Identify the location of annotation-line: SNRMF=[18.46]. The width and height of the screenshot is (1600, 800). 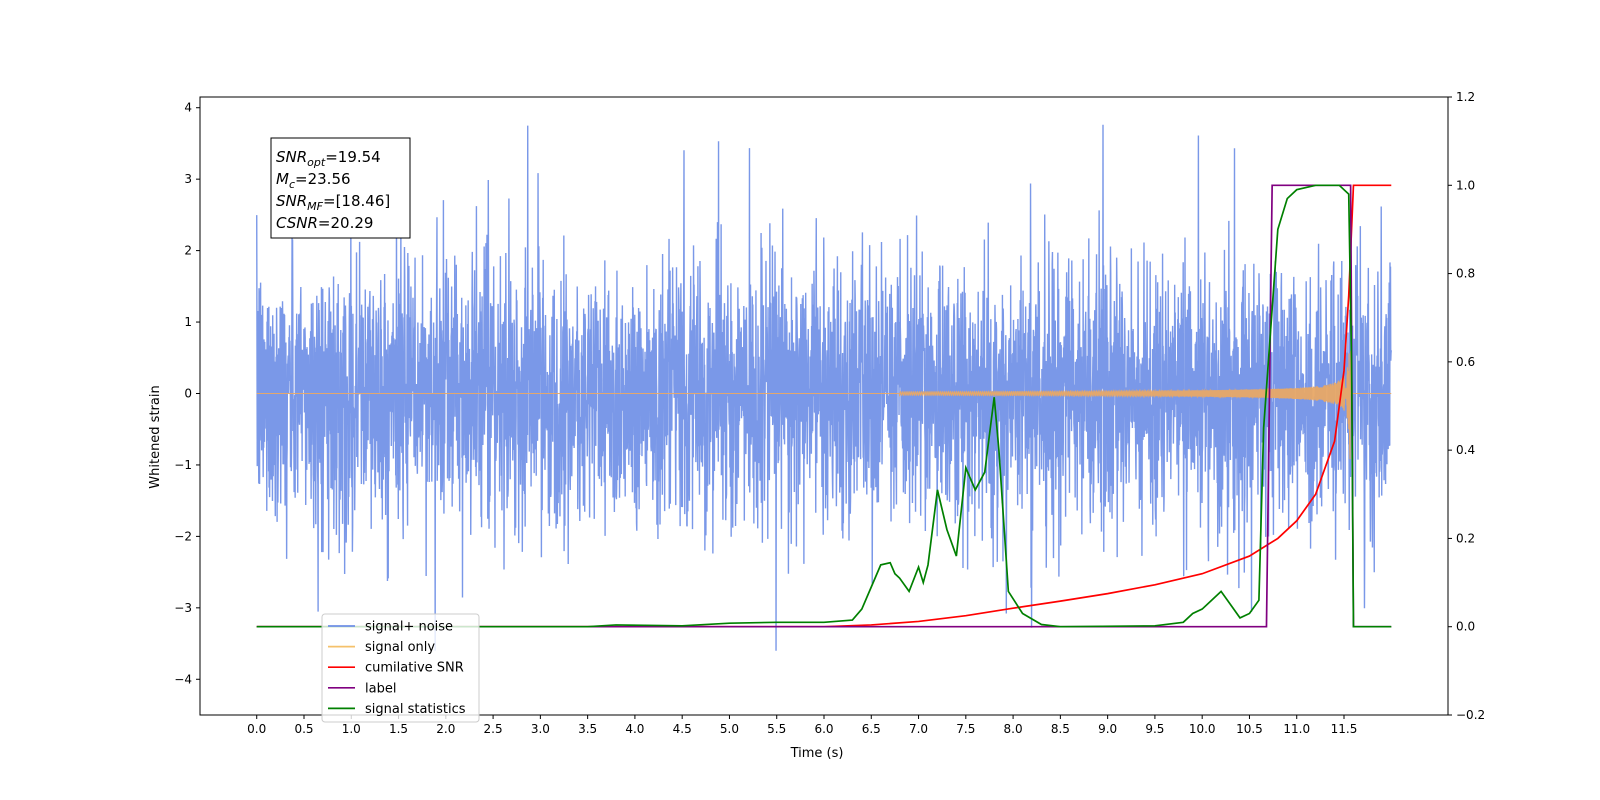
(333, 202).